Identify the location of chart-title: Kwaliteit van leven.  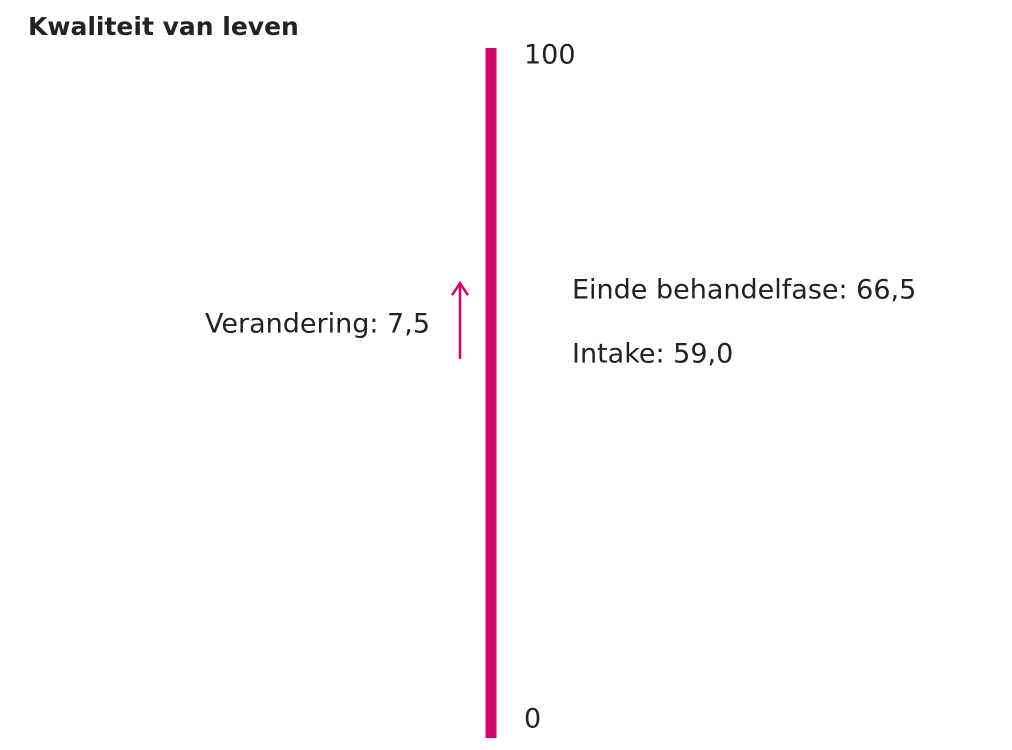
(163, 26).